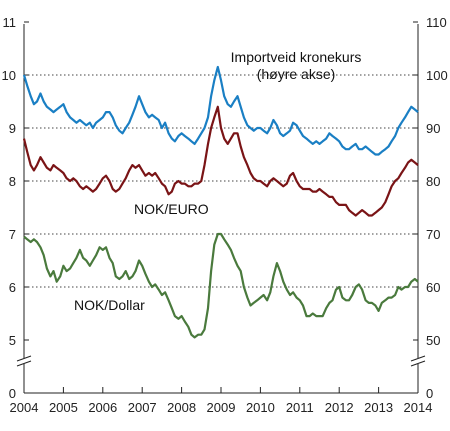  I want to click on y-tick-label-right: 60, so click(433, 287).